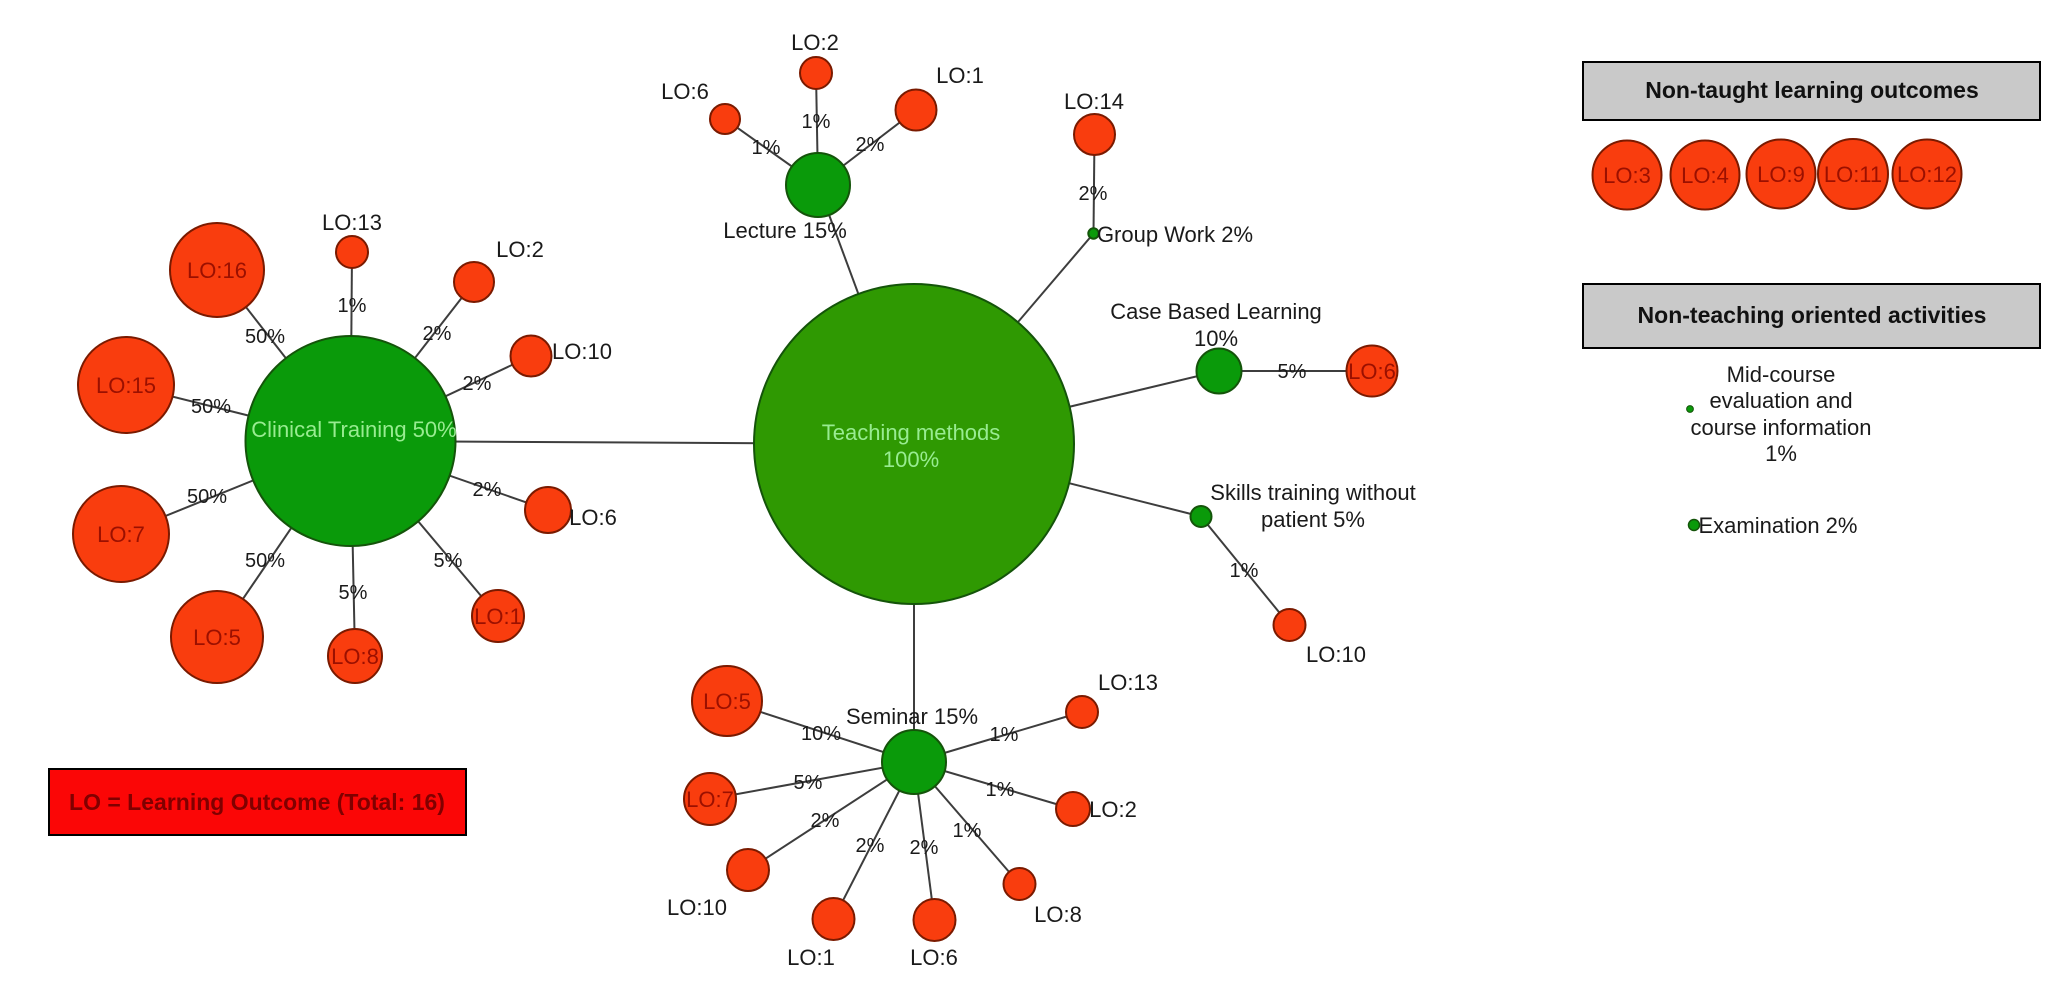  I want to click on svg-text: patient 5%, so click(1313, 519).